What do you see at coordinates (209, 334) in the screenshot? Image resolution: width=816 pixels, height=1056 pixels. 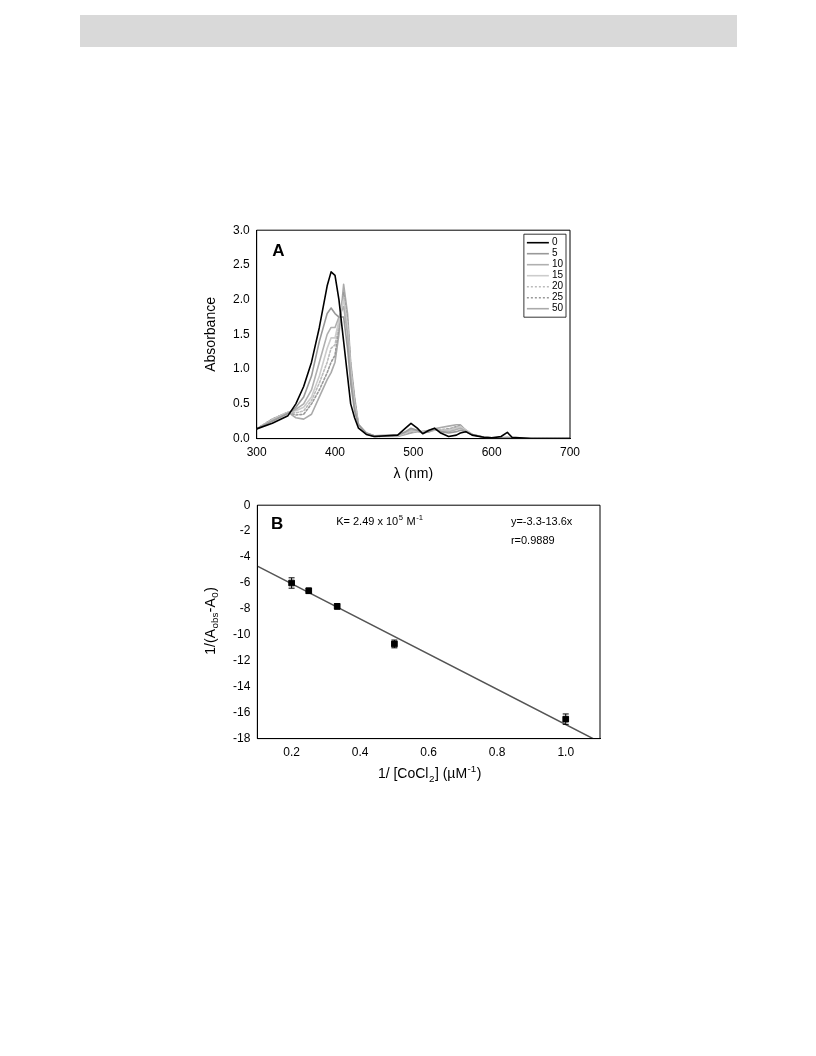 I see `y-axis-title: Absorbance` at bounding box center [209, 334].